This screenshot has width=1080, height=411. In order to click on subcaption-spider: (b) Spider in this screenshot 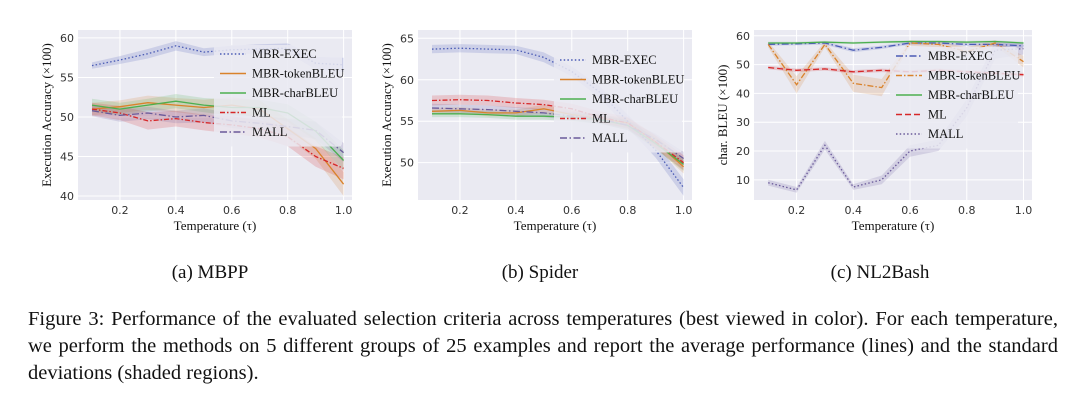, I will do `click(540, 272)`.